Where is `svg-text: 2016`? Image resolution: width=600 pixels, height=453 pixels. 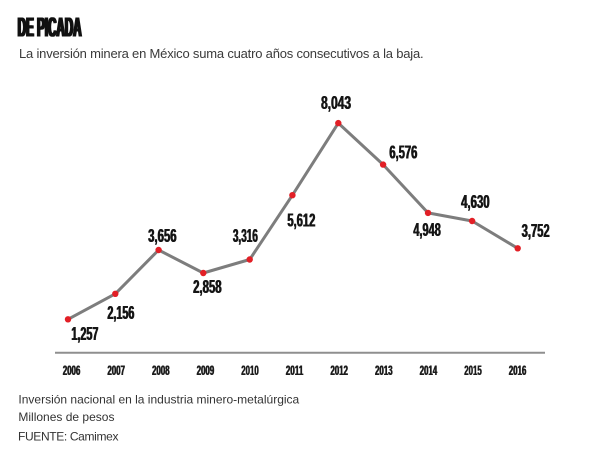
svg-text: 2016 is located at coordinates (518, 370).